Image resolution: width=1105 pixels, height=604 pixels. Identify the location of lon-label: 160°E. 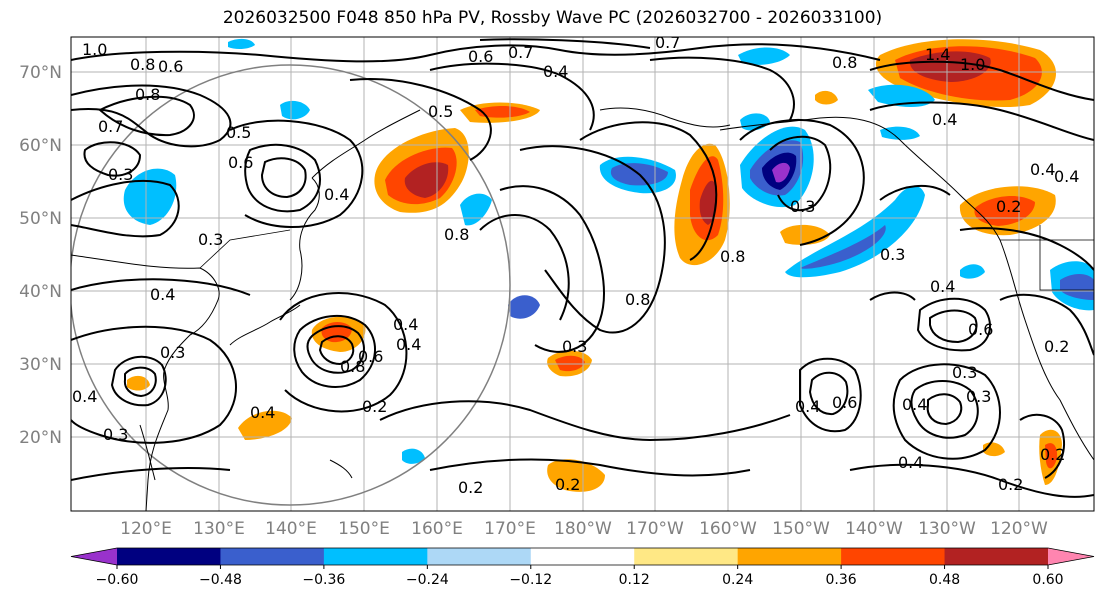
(437, 529).